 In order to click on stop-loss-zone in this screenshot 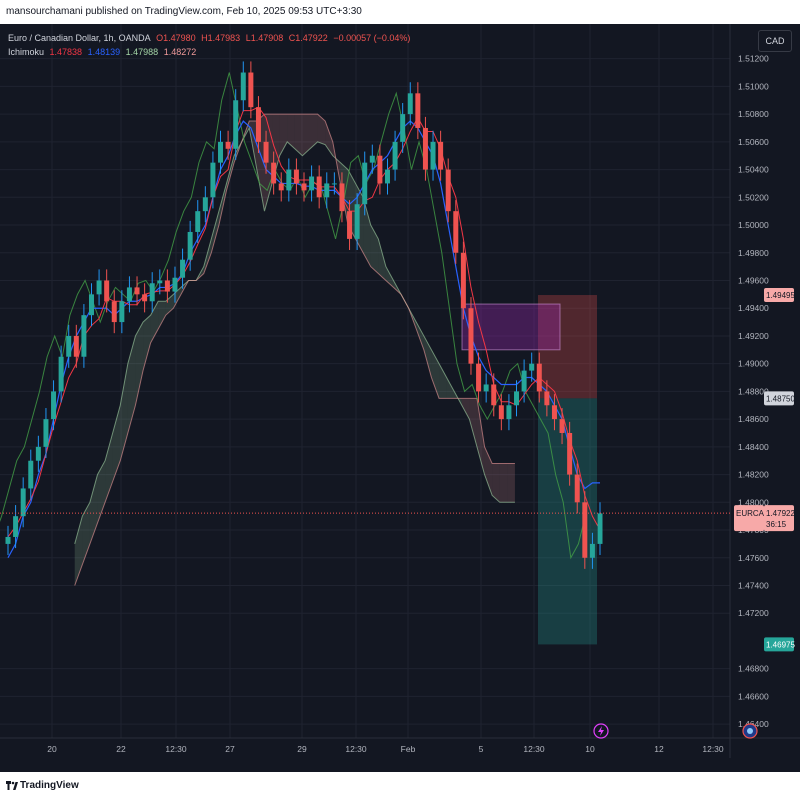, I will do `click(567, 347)`.